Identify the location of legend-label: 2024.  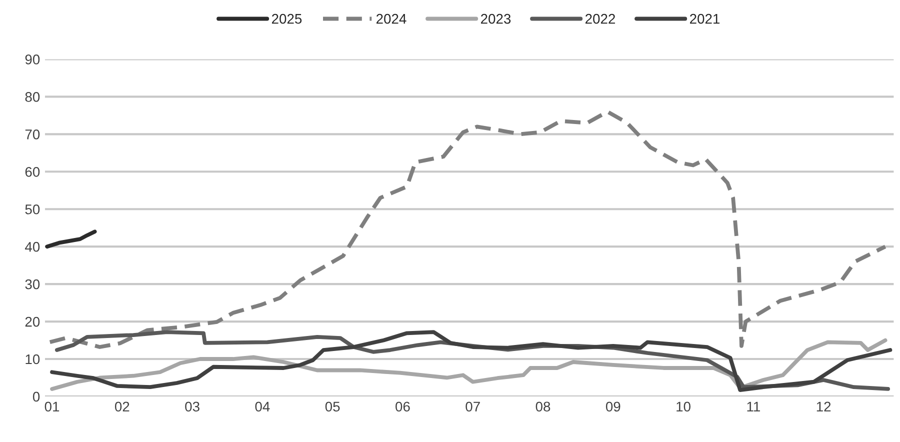
(391, 19).